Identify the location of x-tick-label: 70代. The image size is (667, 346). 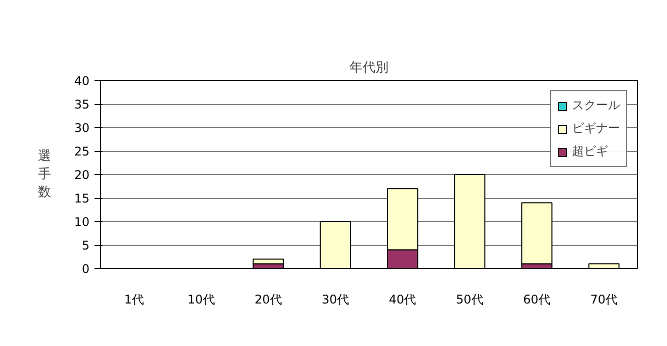
(604, 299).